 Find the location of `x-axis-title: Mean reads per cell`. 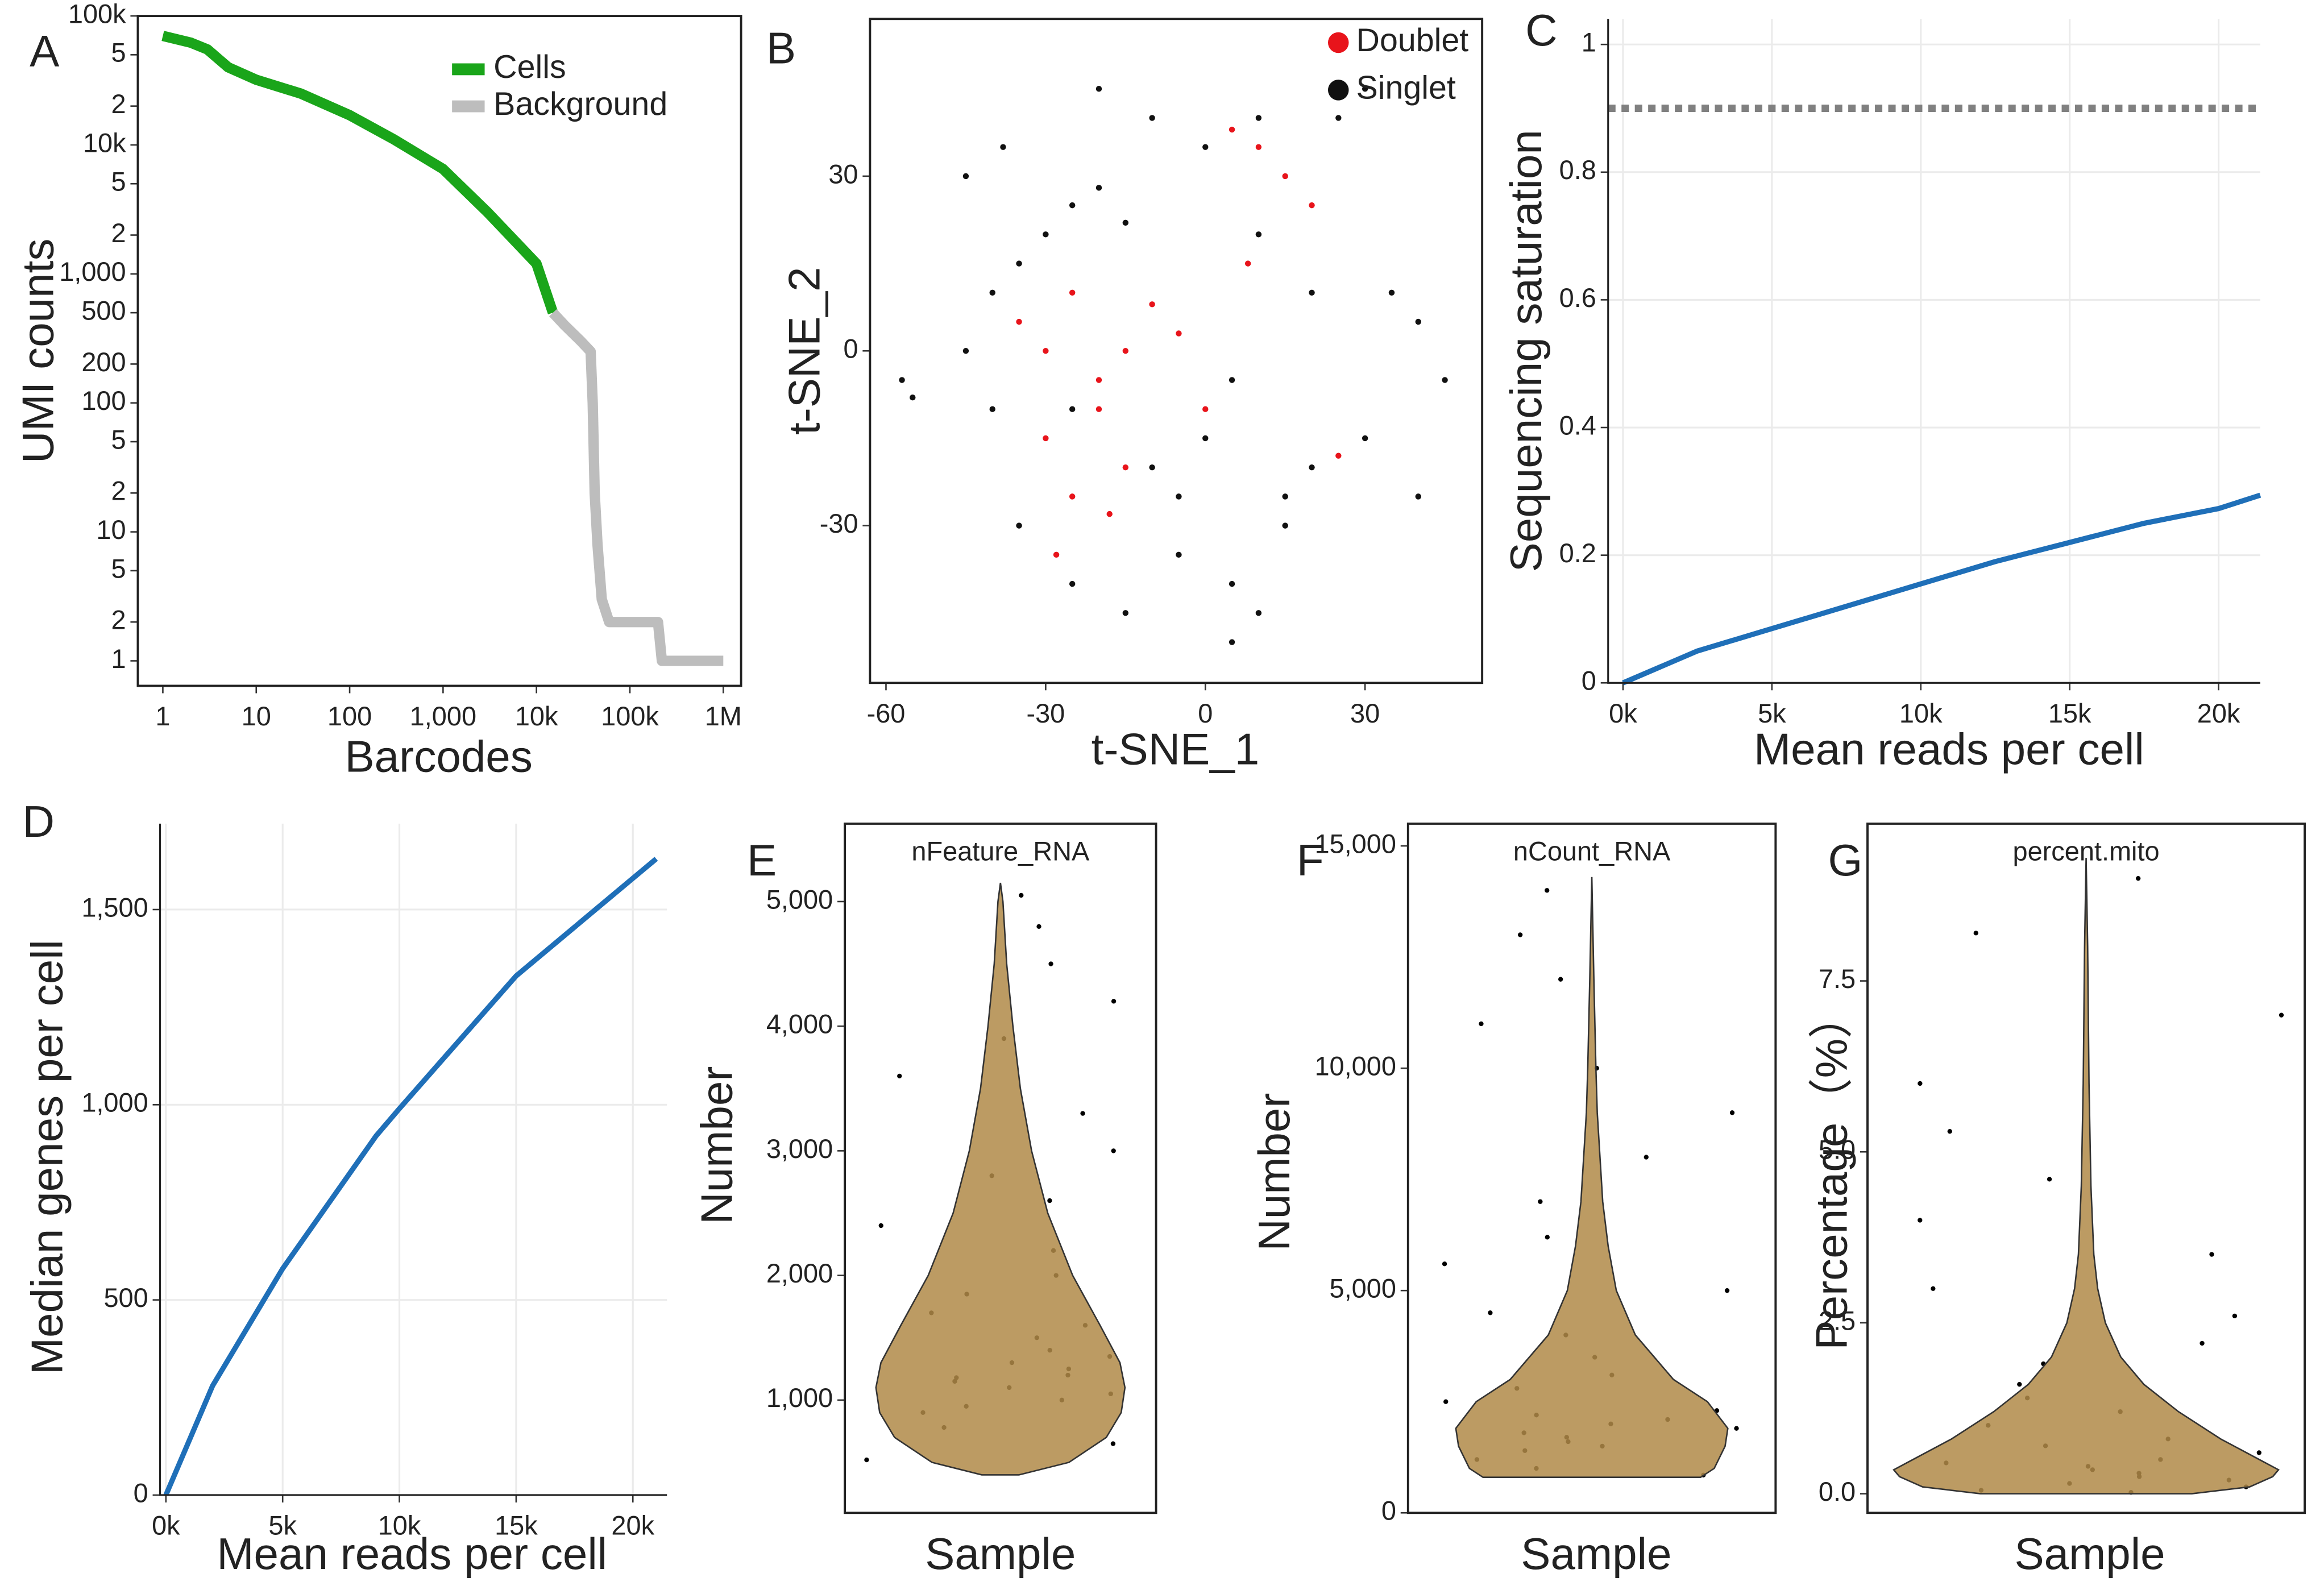

x-axis-title: Mean reads per cell is located at coordinates (1949, 749).